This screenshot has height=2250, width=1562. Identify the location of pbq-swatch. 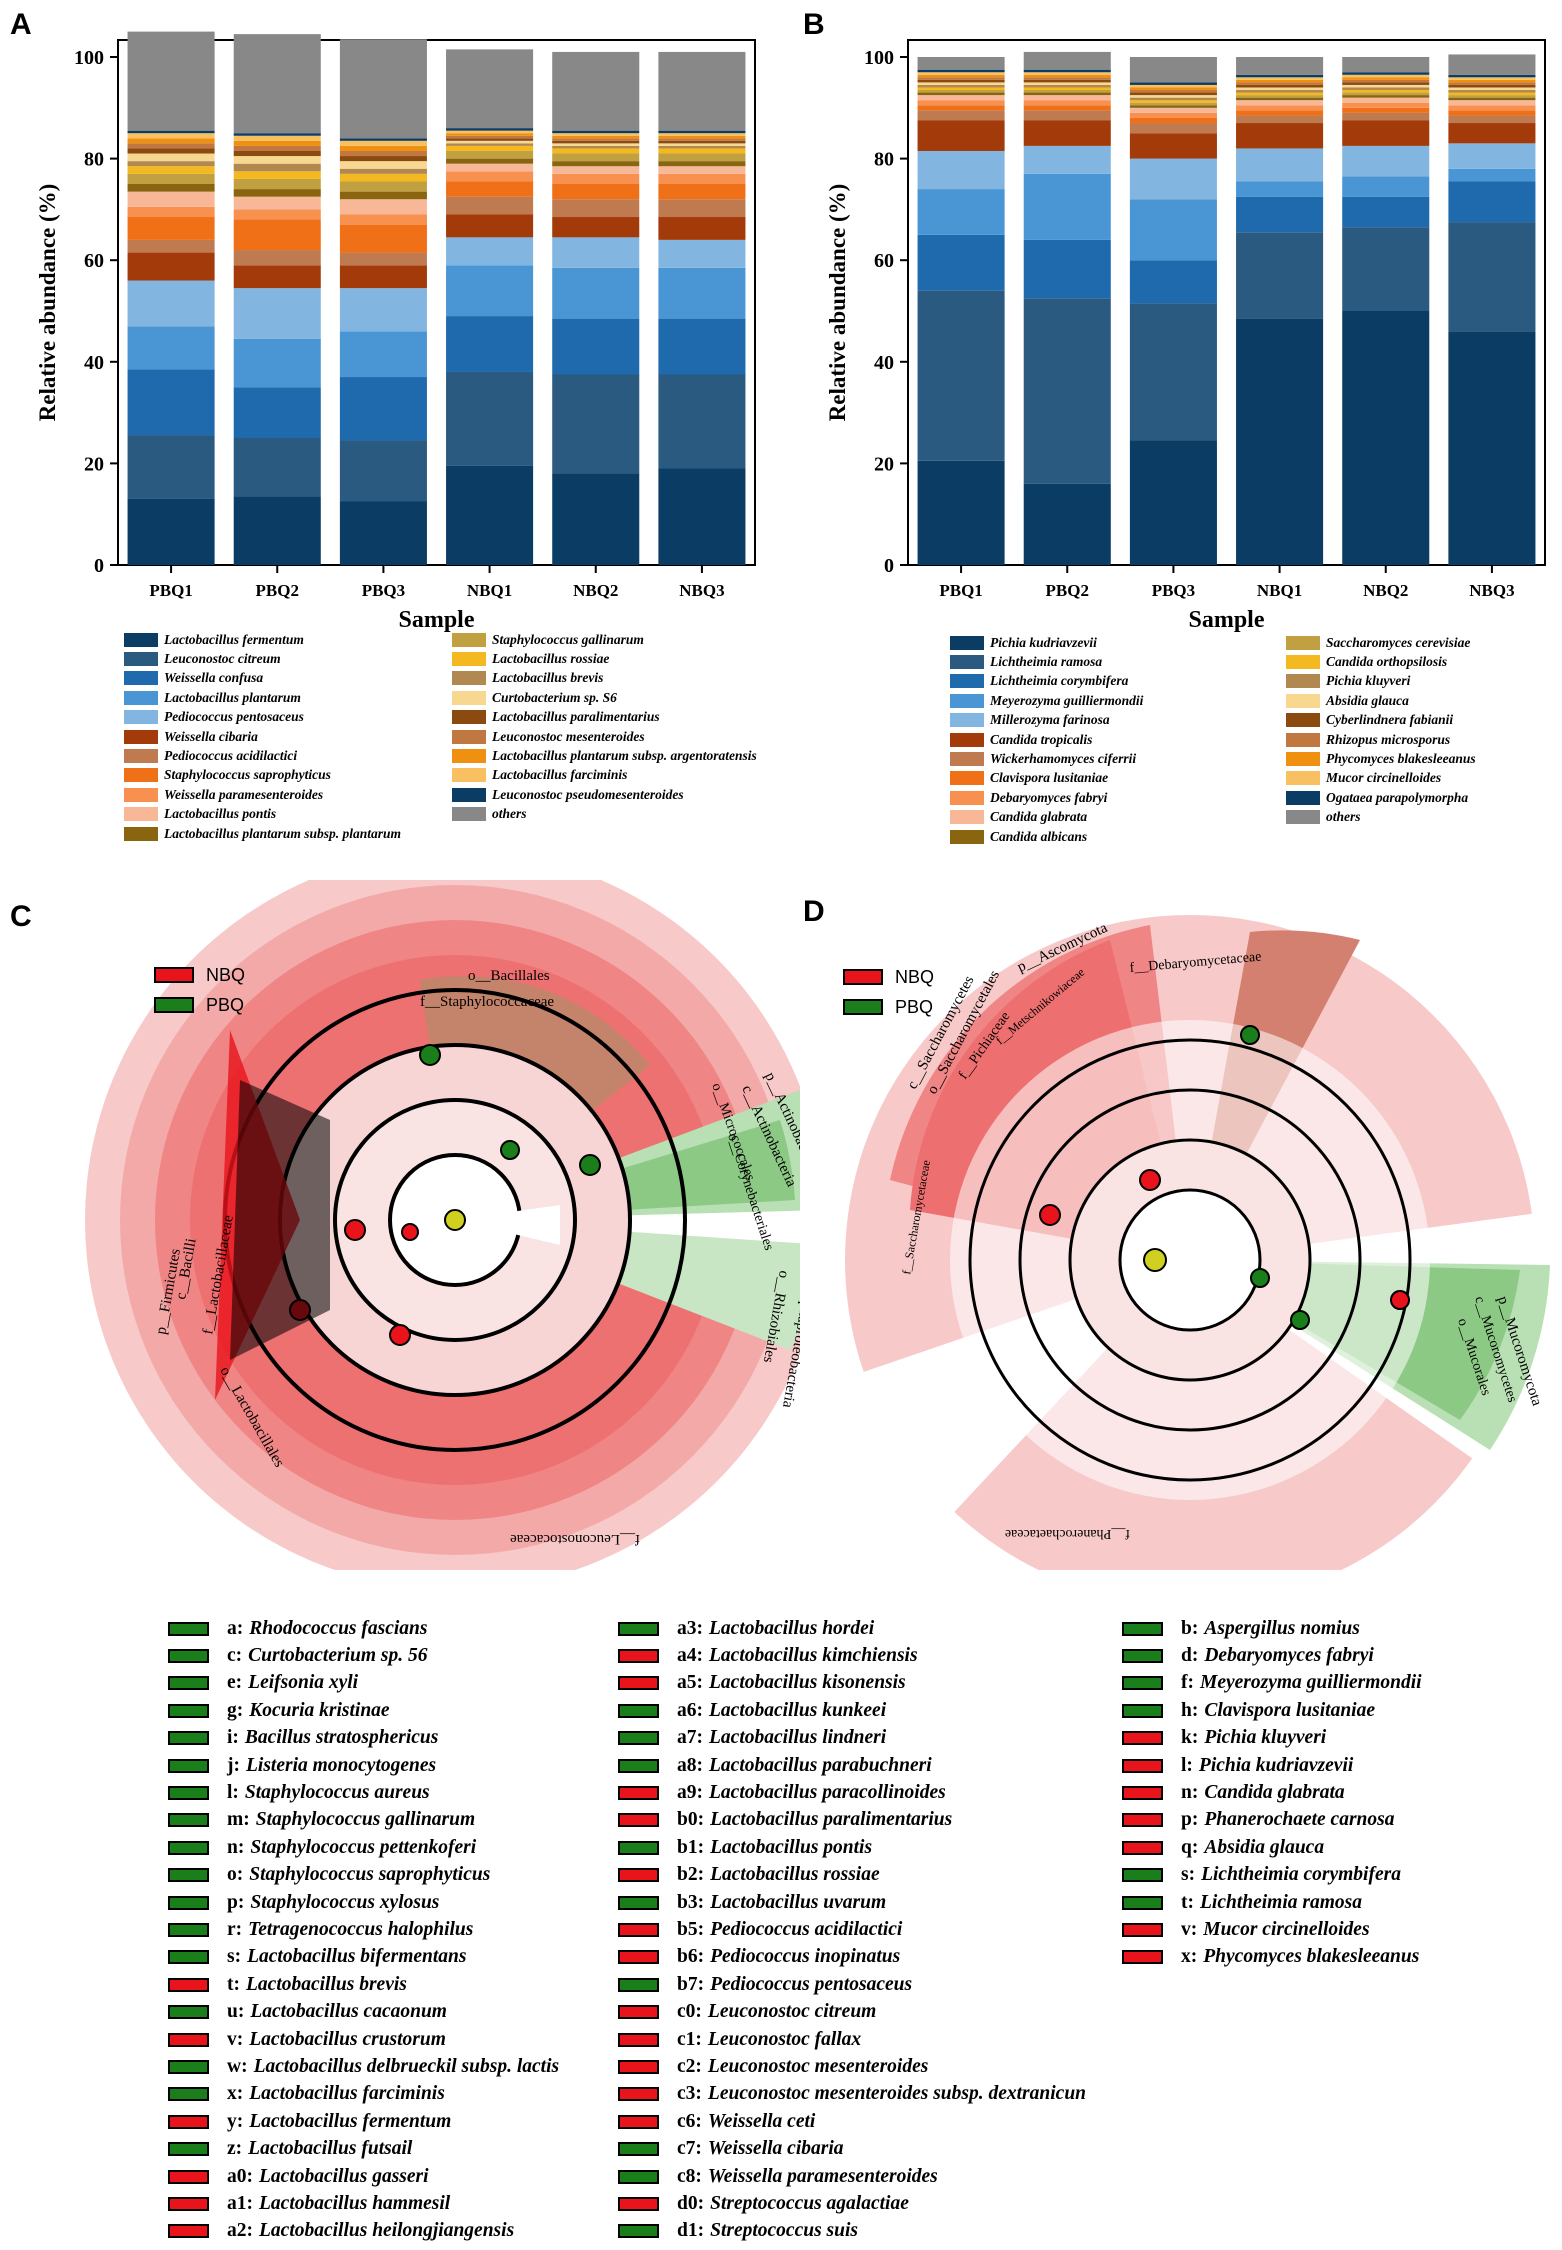
(174, 1005).